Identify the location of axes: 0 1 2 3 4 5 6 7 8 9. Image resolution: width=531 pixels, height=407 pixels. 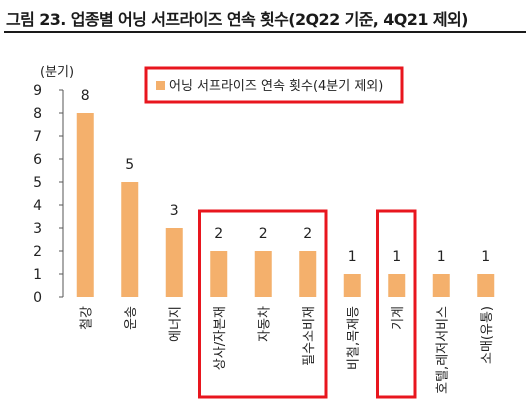
(48, 194).